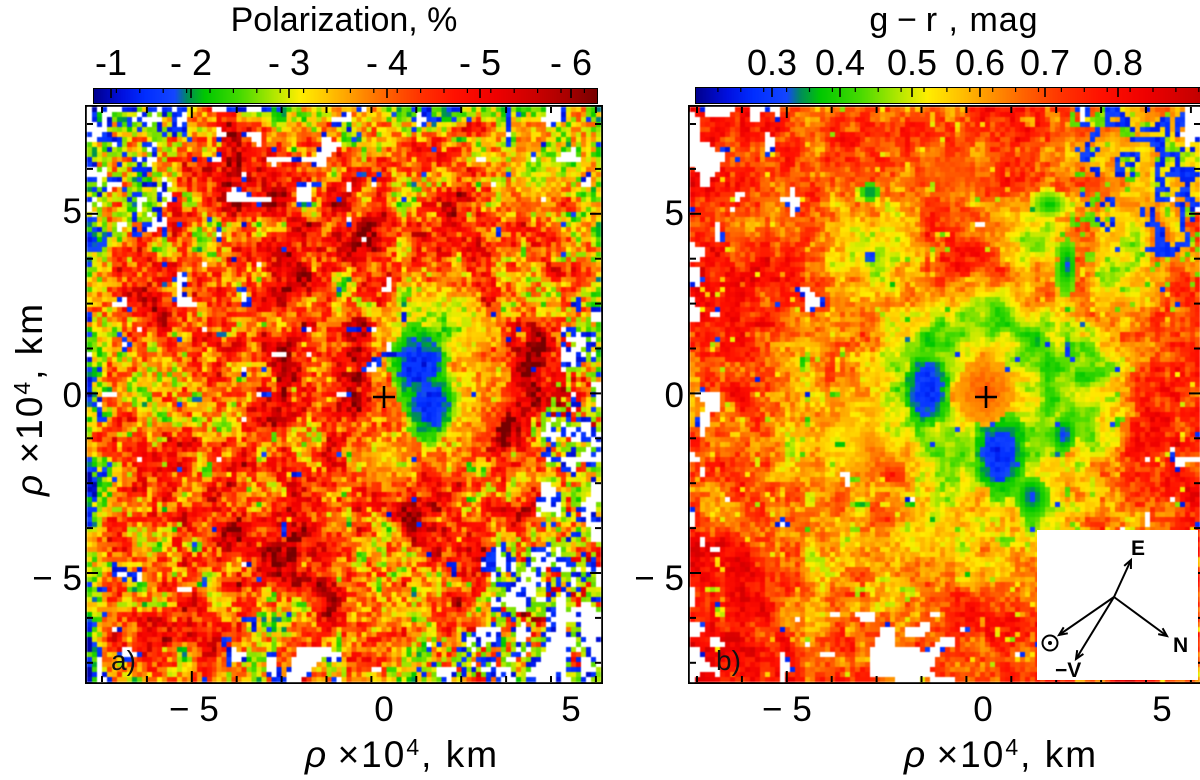  What do you see at coordinates (1180, 645) in the screenshot?
I see `svg-text: N` at bounding box center [1180, 645].